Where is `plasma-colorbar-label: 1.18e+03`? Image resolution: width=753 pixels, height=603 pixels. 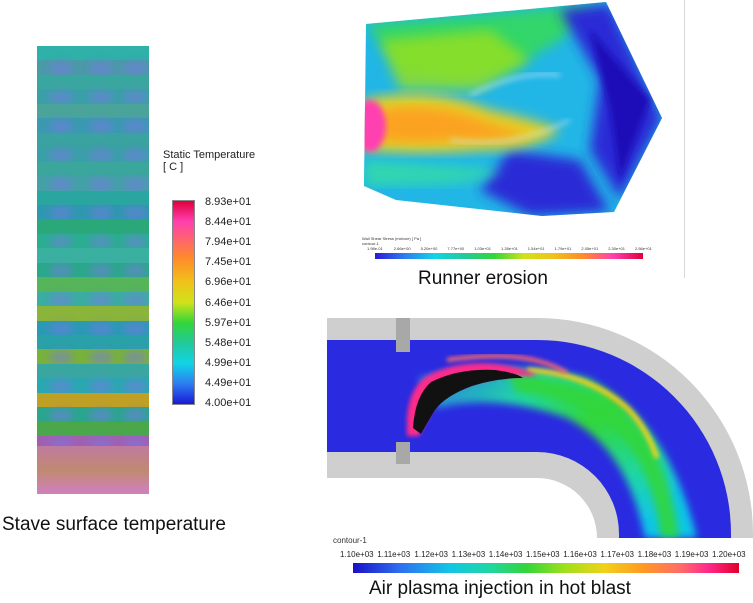 plasma-colorbar-label: 1.18e+03 is located at coordinates (654, 554).